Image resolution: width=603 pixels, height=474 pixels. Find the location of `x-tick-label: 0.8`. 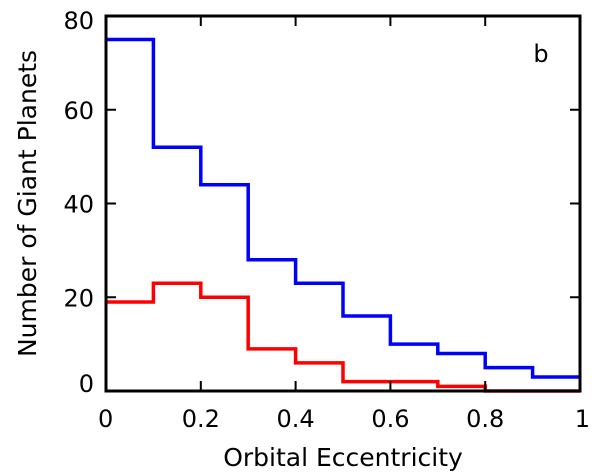

x-tick-label: 0.8 is located at coordinates (485, 419).